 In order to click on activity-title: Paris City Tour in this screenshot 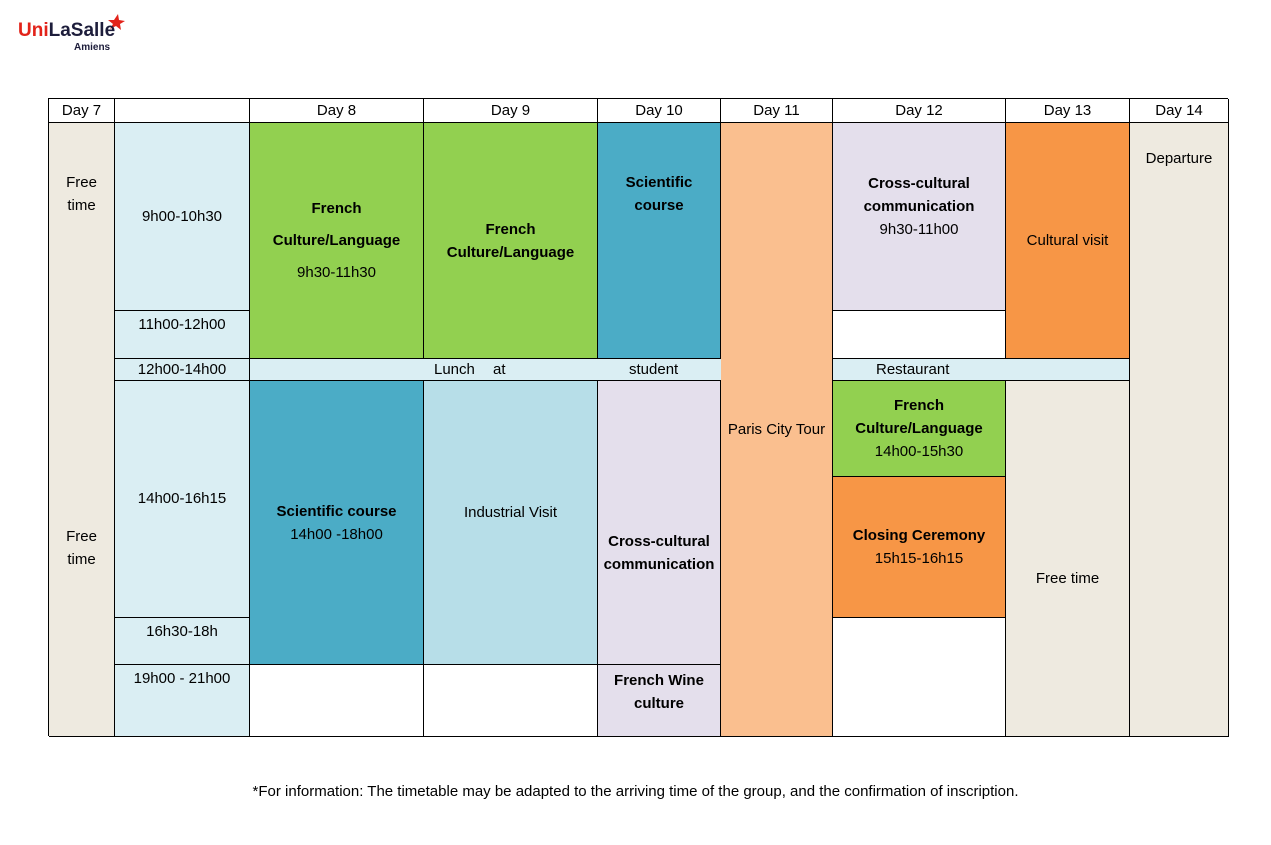, I will do `click(776, 429)`.